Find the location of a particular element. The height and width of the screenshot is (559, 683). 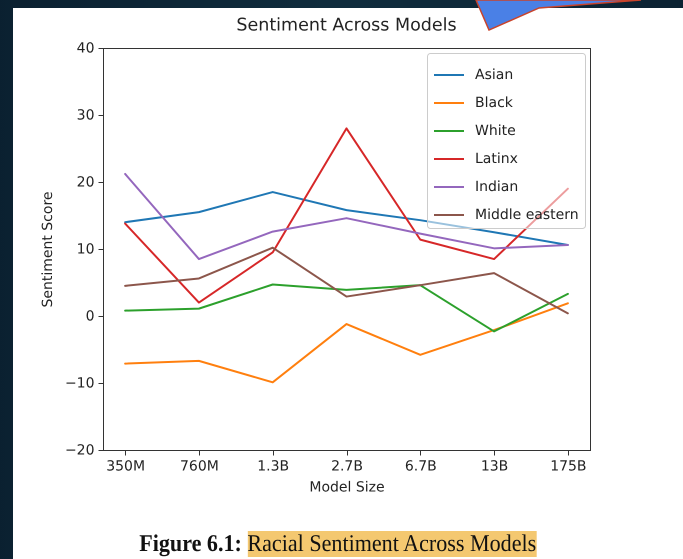

legend-label: Asian is located at coordinates (494, 75).